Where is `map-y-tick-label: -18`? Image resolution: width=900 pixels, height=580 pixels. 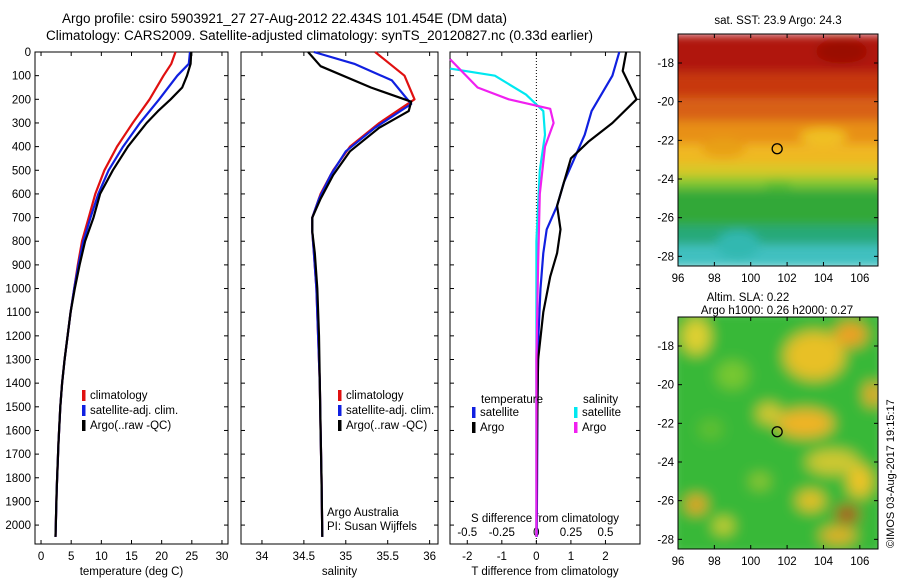 map-y-tick-label: -18 is located at coordinates (665, 347).